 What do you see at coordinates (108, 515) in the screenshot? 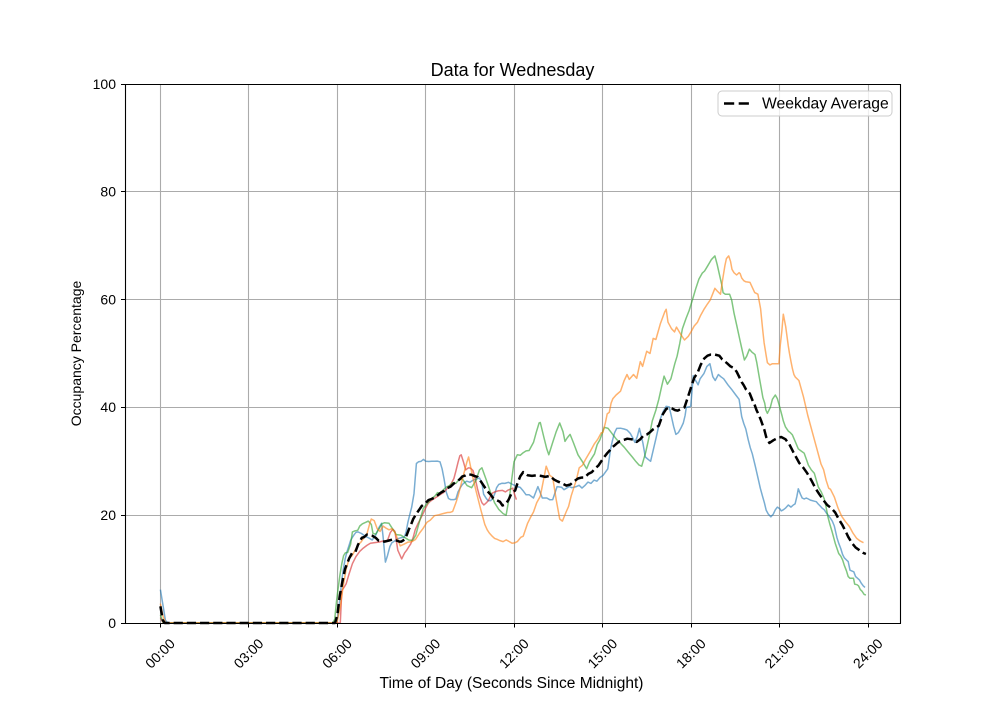
I see `svg-text: 20` at bounding box center [108, 515].